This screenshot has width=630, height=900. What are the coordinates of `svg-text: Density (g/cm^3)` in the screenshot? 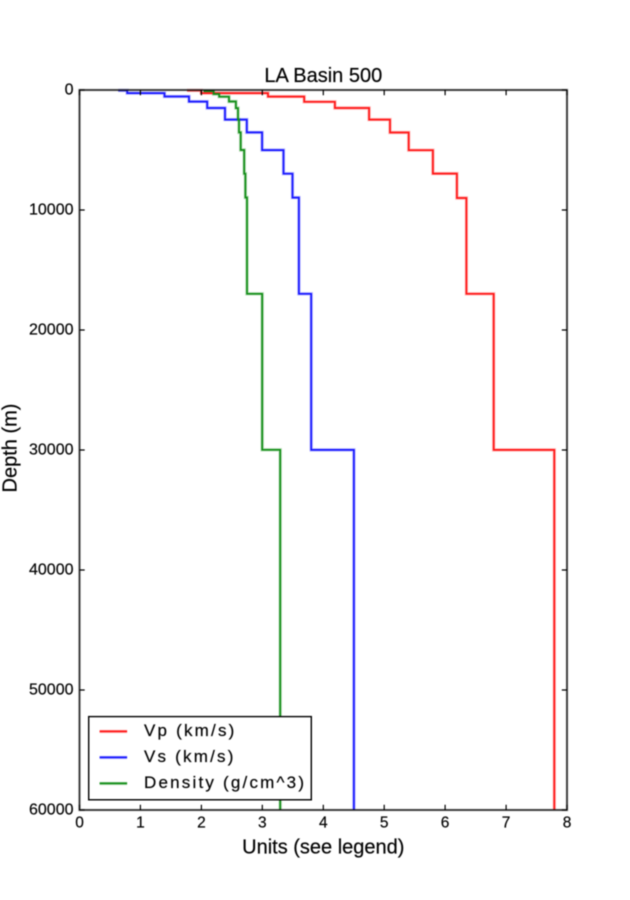 It's located at (225, 782).